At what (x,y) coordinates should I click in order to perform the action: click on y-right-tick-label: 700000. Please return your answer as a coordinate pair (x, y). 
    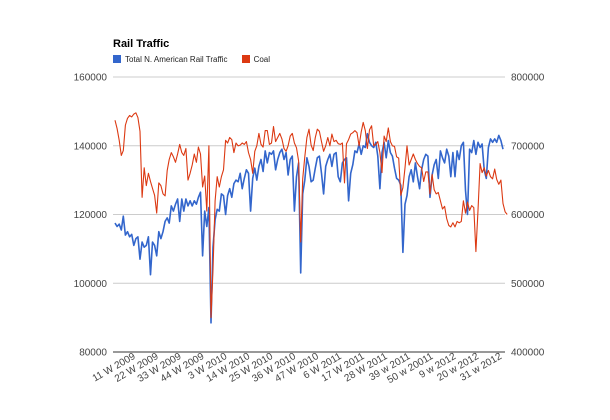
    Looking at the image, I should click on (528, 146).